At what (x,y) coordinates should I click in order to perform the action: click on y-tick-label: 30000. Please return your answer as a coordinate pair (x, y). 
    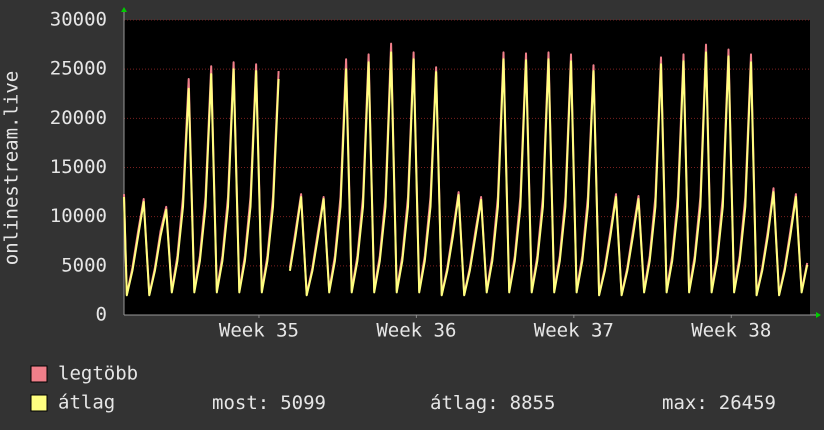
    Looking at the image, I should click on (78, 20).